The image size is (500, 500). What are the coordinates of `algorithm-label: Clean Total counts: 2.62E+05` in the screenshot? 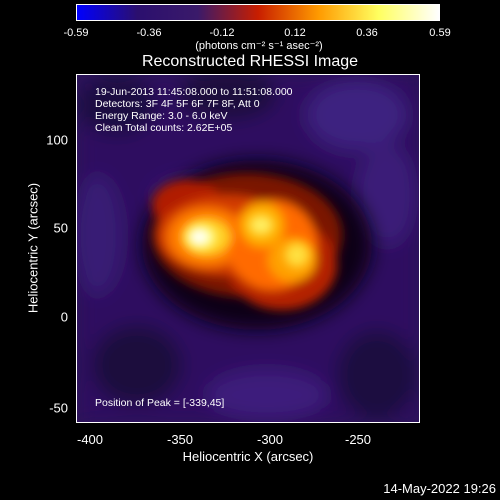 It's located at (164, 128).